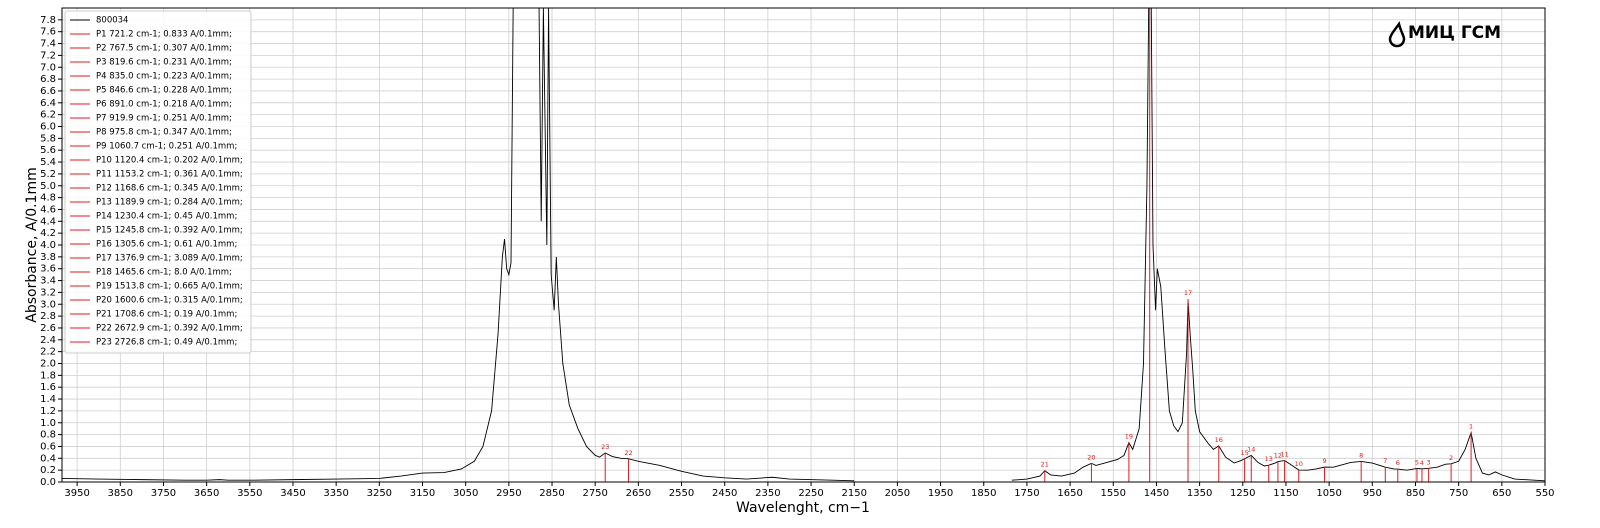  What do you see at coordinates (1397, 34) in the screenshot?
I see `logo-icon` at bounding box center [1397, 34].